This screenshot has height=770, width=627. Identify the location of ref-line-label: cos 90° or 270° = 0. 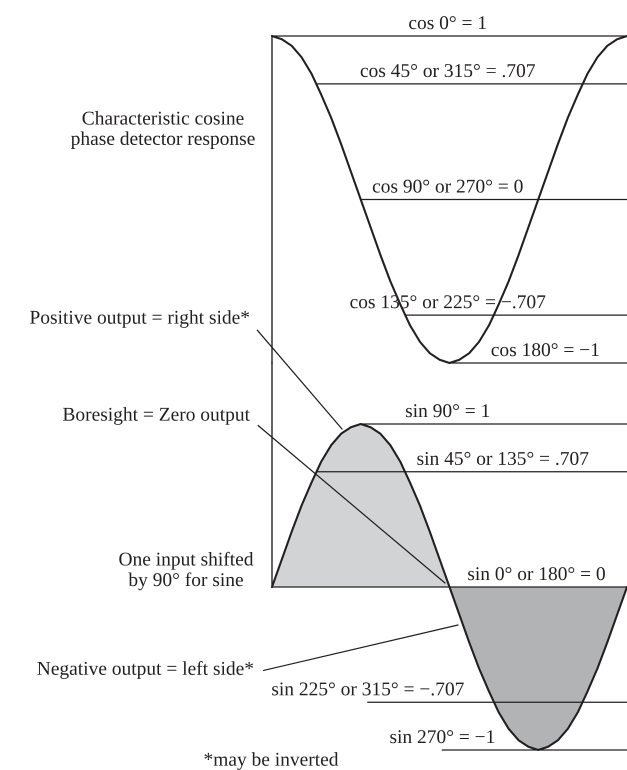
(447, 186).